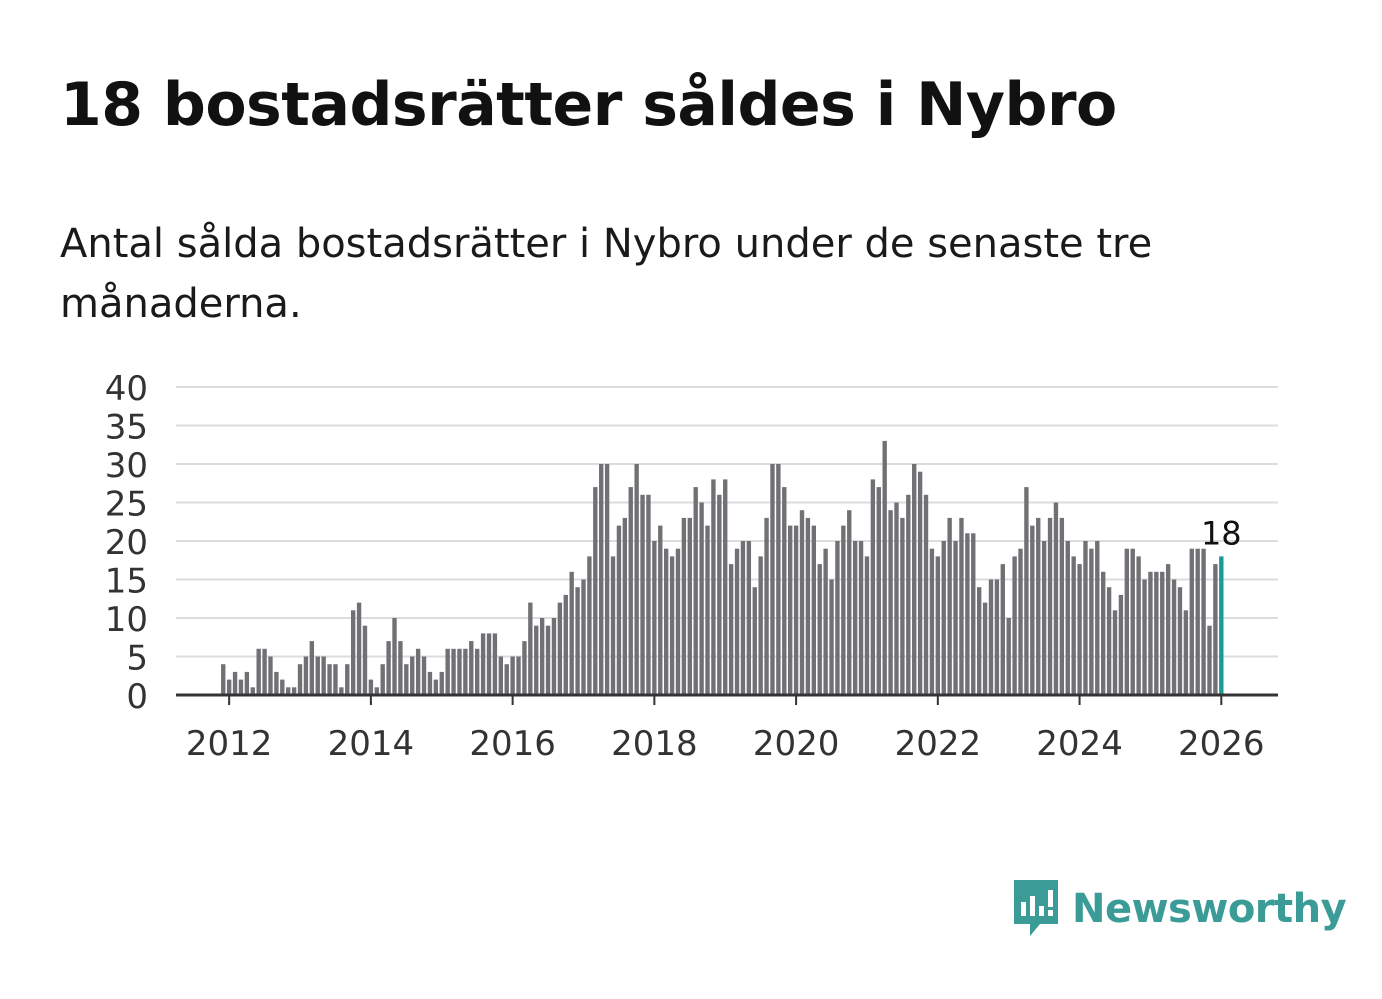  Describe the element at coordinates (371, 744) in the screenshot. I see `x-tick-label: 2014` at that location.